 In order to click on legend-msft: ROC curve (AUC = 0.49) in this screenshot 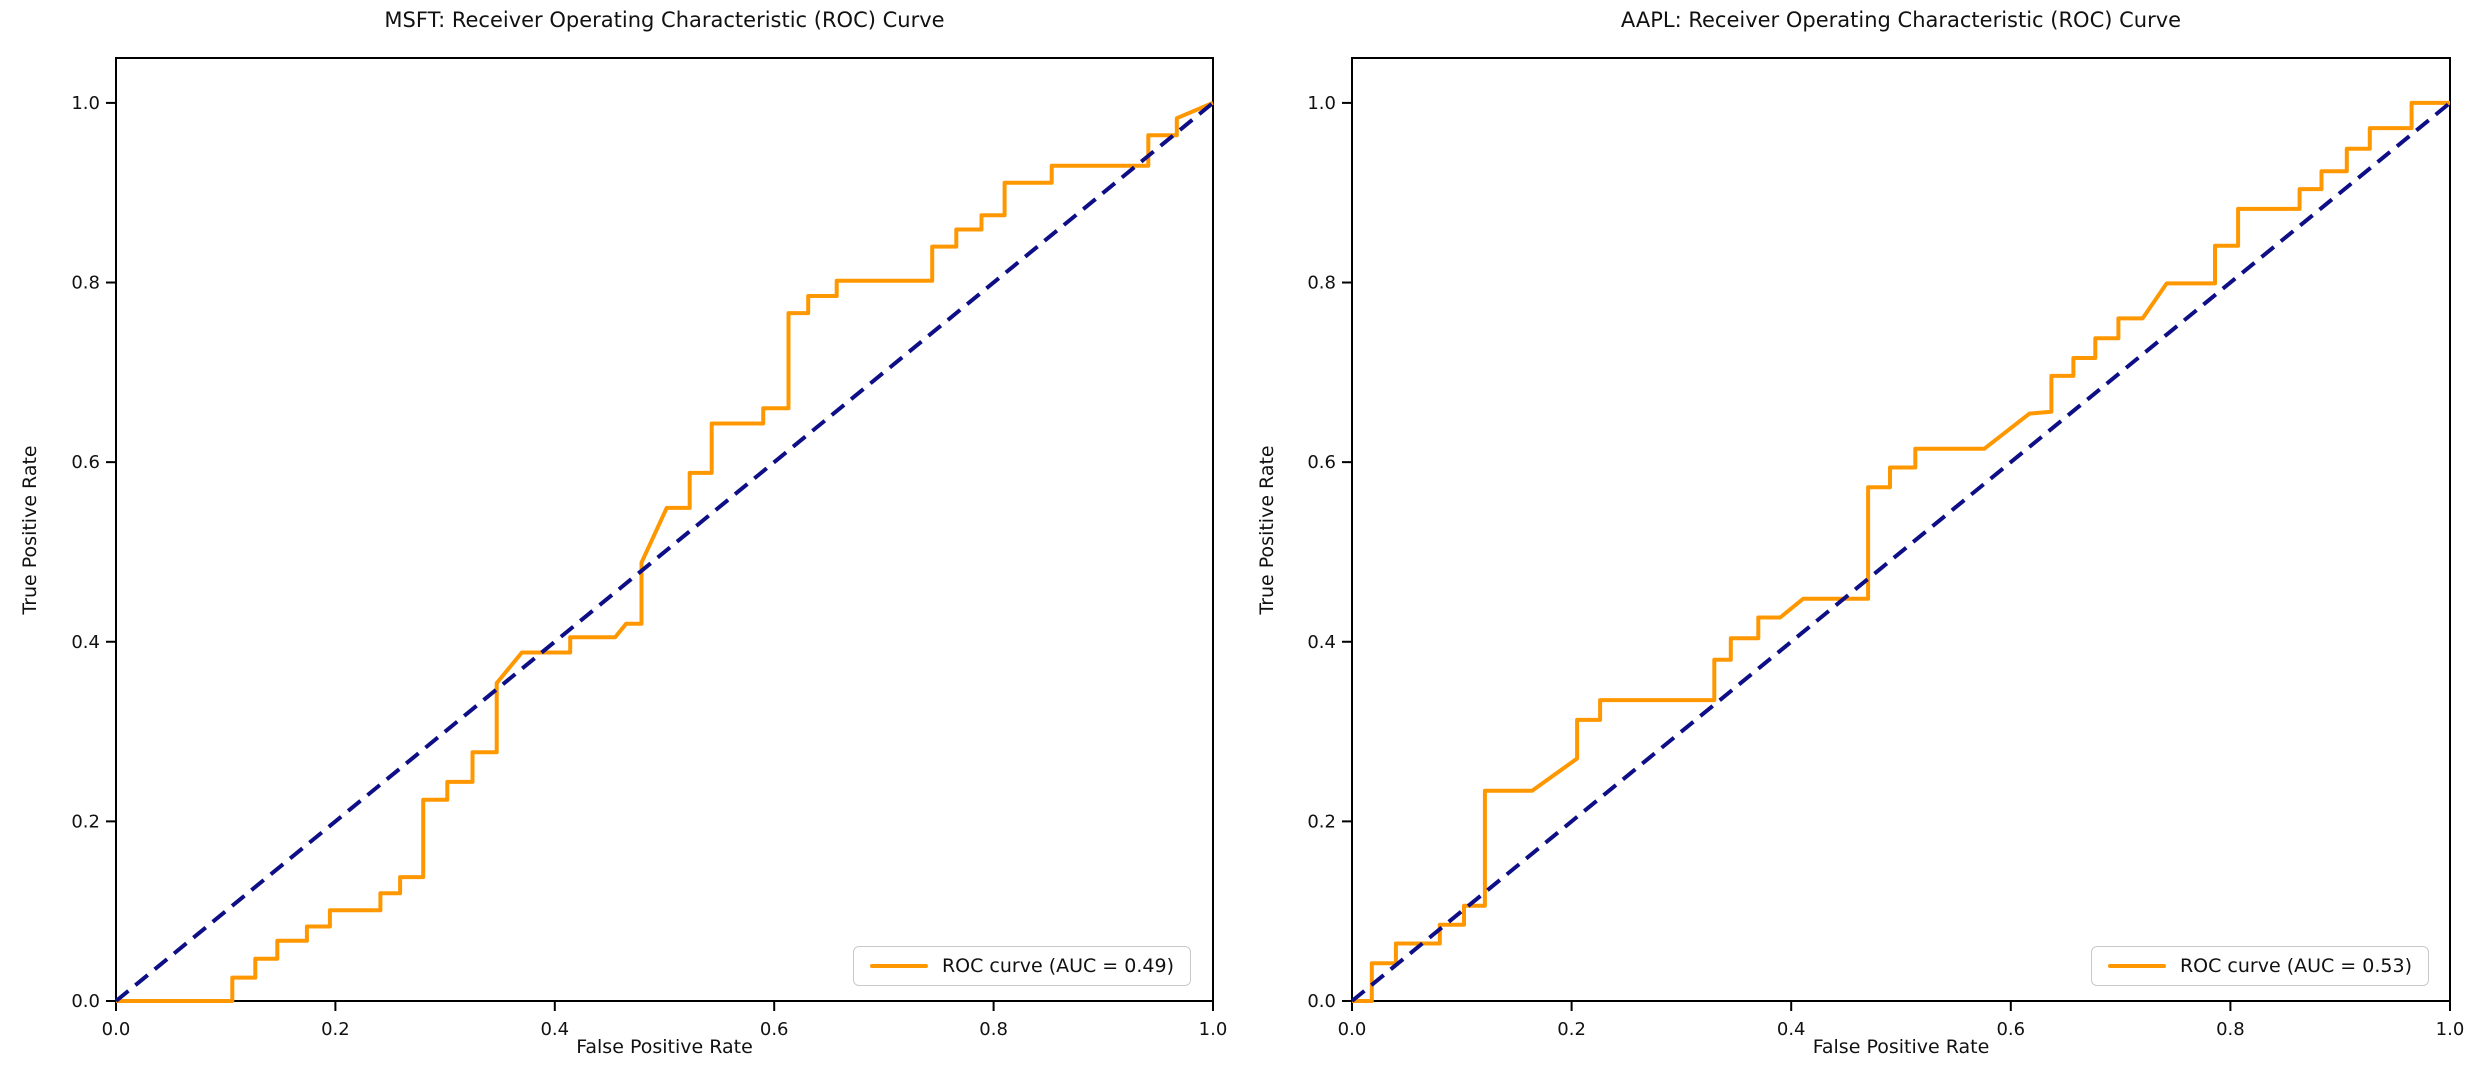, I will do `click(1021, 966)`.